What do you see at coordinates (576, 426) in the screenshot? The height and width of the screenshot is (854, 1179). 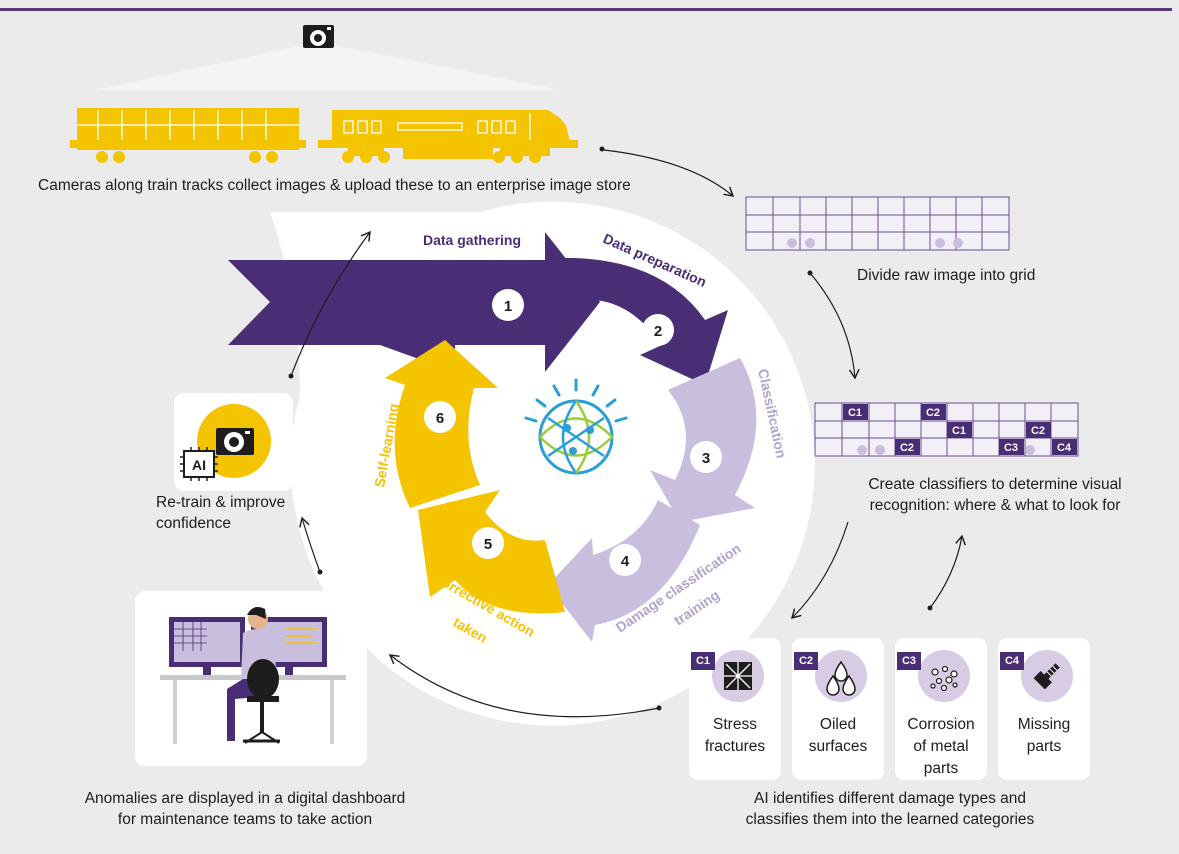 I see `watson-globe-icon` at bounding box center [576, 426].